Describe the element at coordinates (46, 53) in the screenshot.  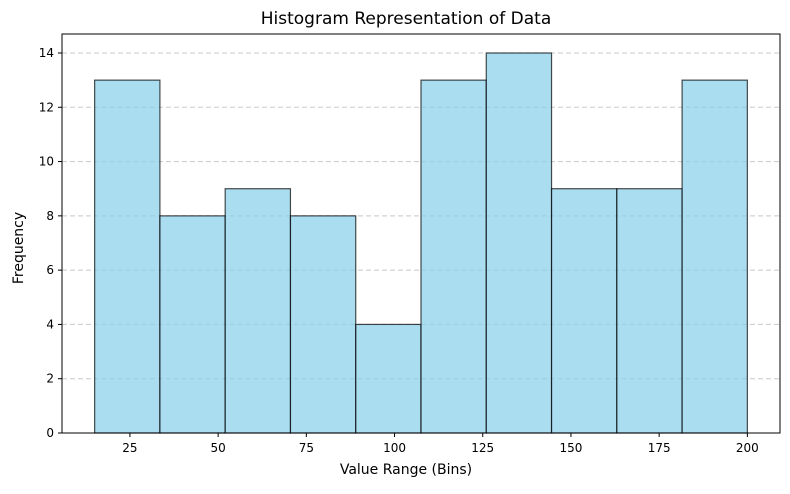
I see `y-tick-label: 14` at that location.